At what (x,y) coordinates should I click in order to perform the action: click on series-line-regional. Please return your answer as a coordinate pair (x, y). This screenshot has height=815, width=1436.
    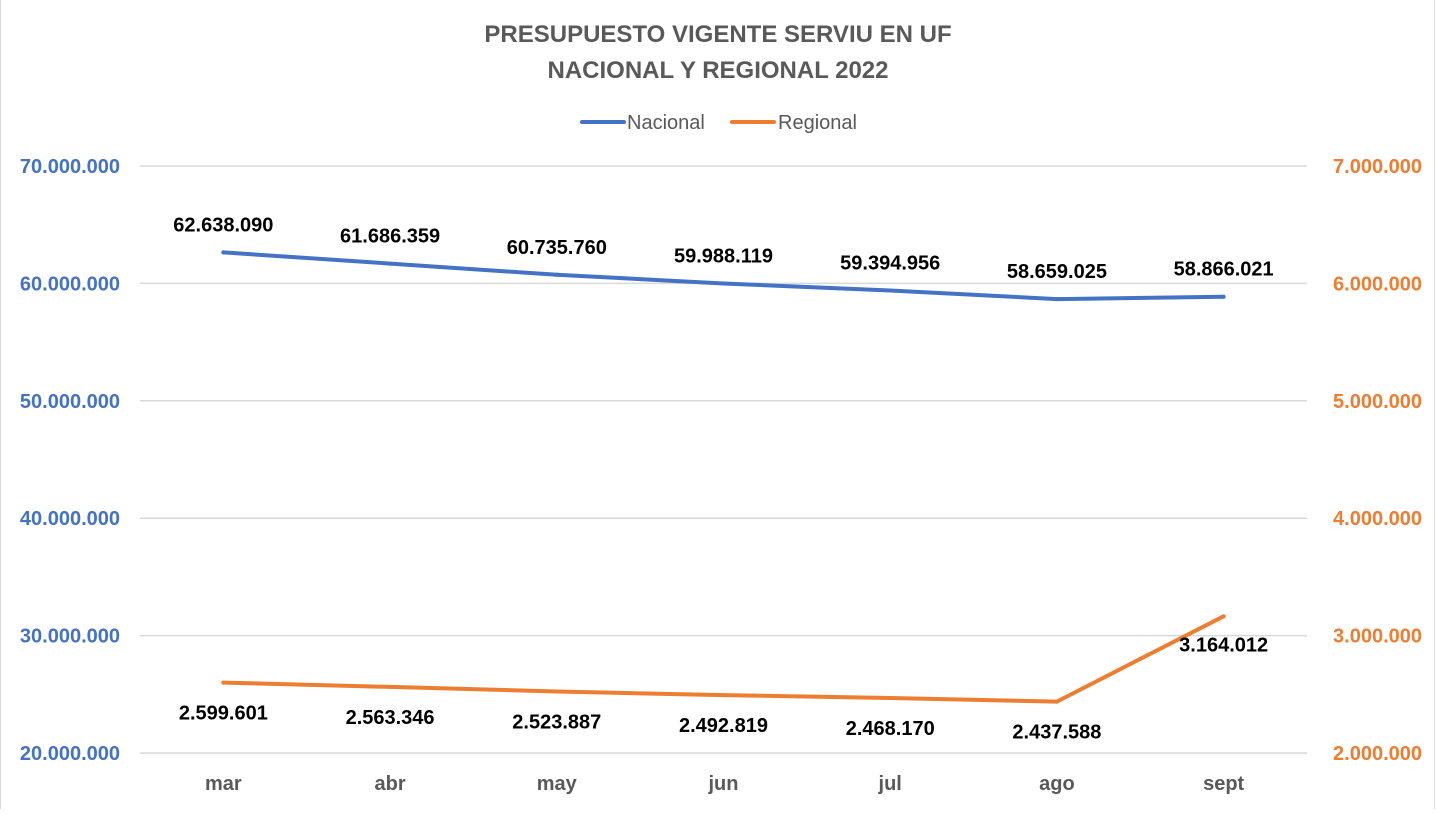
    Looking at the image, I should click on (723, 659).